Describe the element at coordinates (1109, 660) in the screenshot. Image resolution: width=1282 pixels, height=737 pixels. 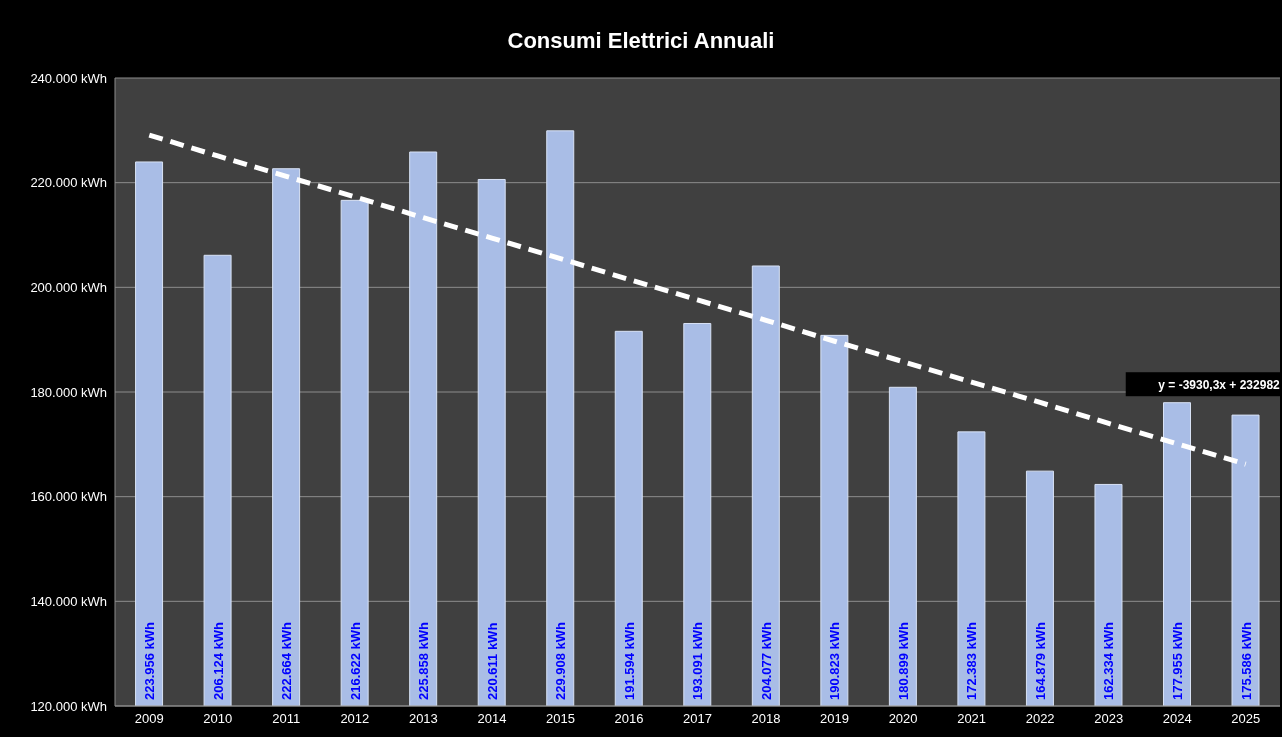
I see `data-label: 162.334 kWh` at that location.